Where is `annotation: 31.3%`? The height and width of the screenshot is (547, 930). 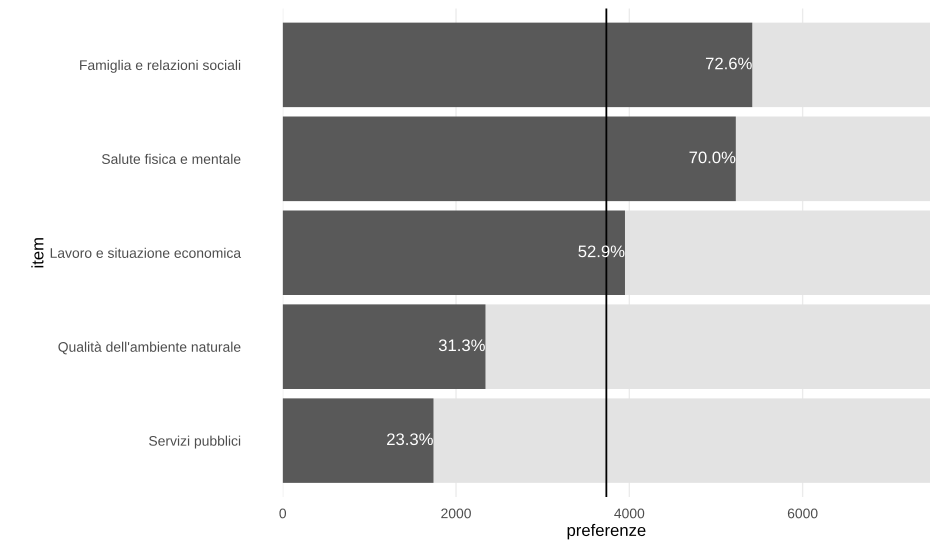
annotation: 31.3% is located at coordinates (461, 345).